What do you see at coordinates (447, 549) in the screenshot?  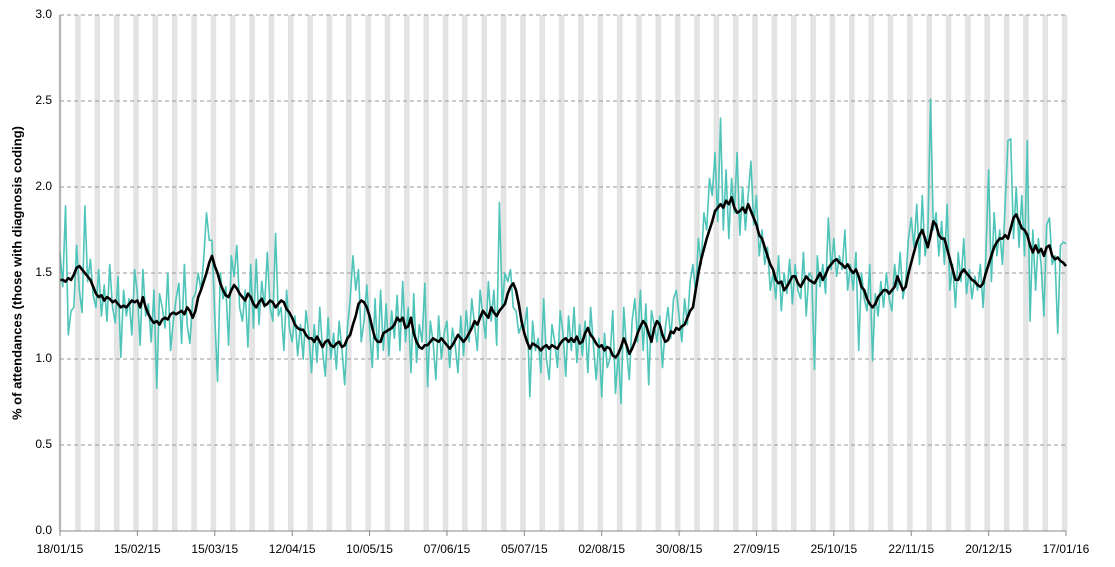 I see `x-tick-label: 07/06/15` at bounding box center [447, 549].